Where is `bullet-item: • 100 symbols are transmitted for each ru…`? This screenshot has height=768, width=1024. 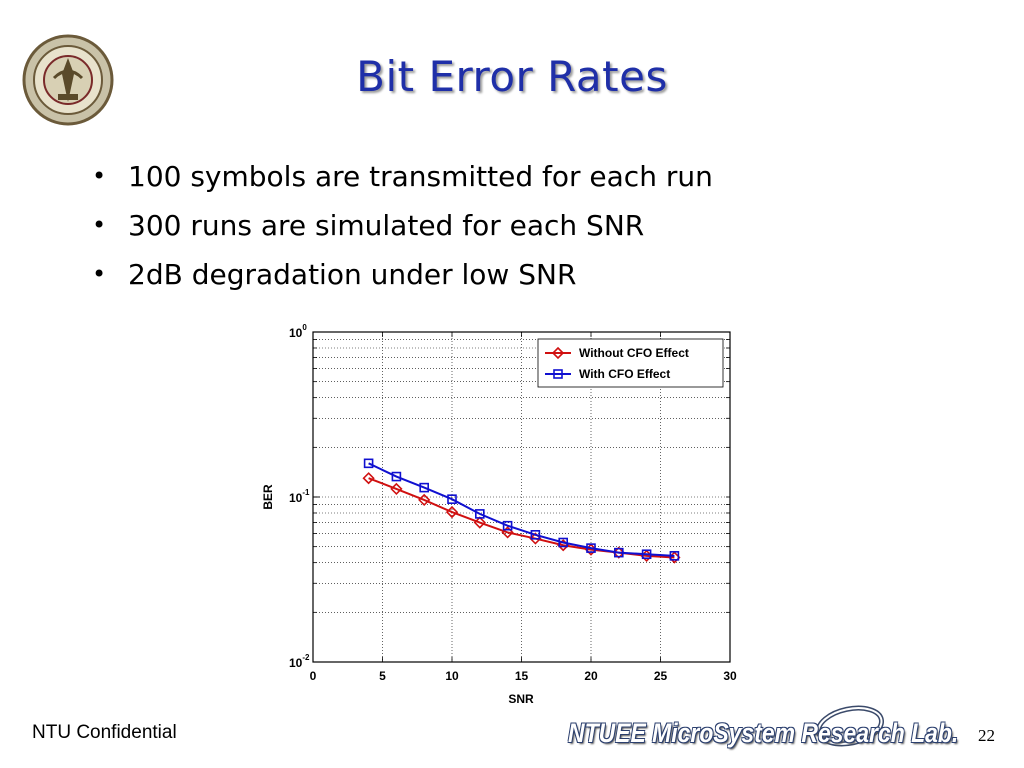 bullet-item: • 100 symbols are transmitted for each ru… is located at coordinates (401, 176).